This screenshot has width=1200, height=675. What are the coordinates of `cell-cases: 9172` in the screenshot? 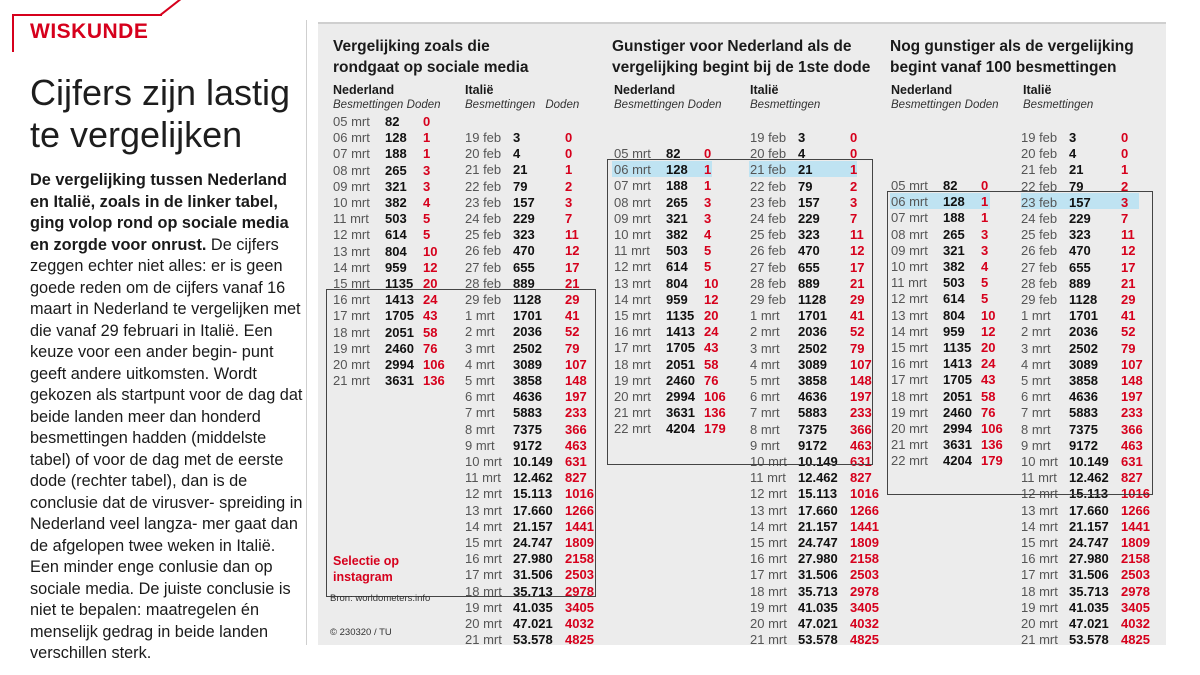 It's located at (812, 445).